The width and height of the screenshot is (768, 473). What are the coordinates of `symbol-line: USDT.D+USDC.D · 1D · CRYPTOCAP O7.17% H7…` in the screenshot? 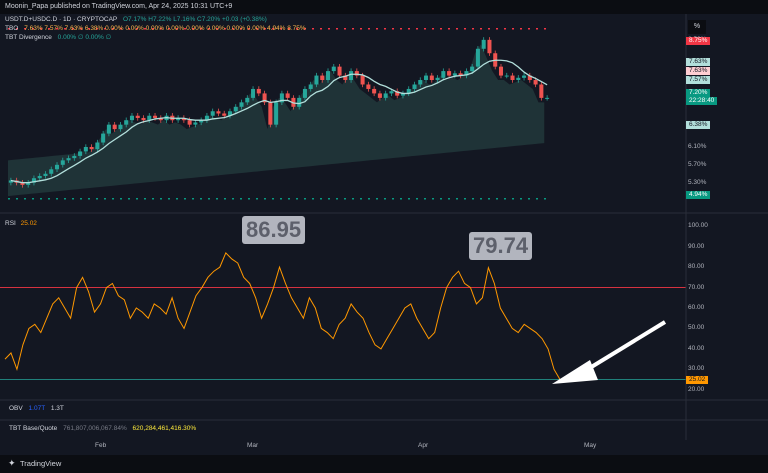 It's located at (155, 19).